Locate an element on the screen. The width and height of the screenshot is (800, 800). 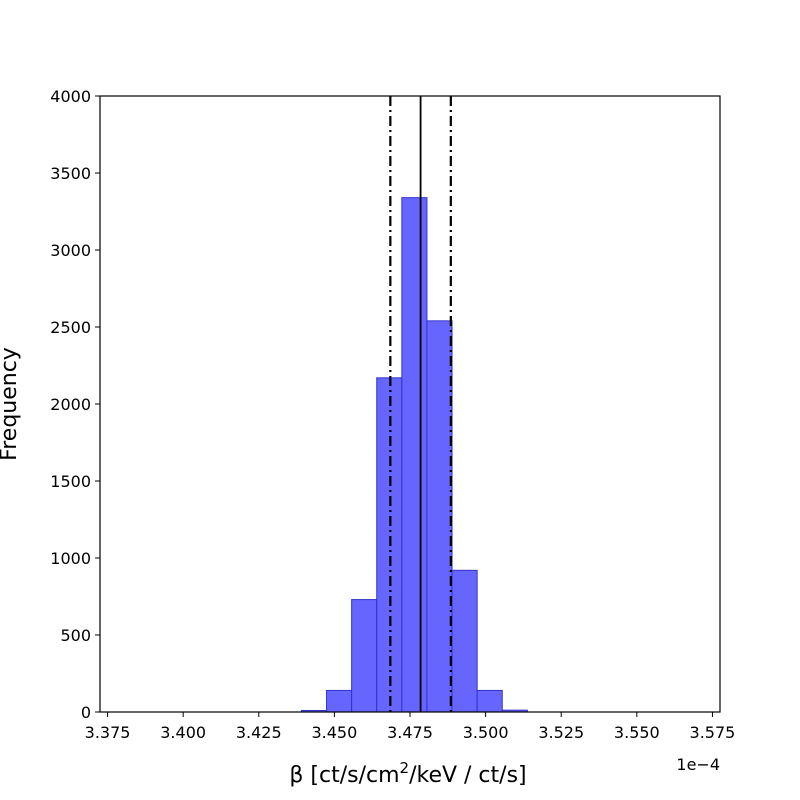
x-axis-label-rest: /keV / ct/s] is located at coordinates (468, 775).